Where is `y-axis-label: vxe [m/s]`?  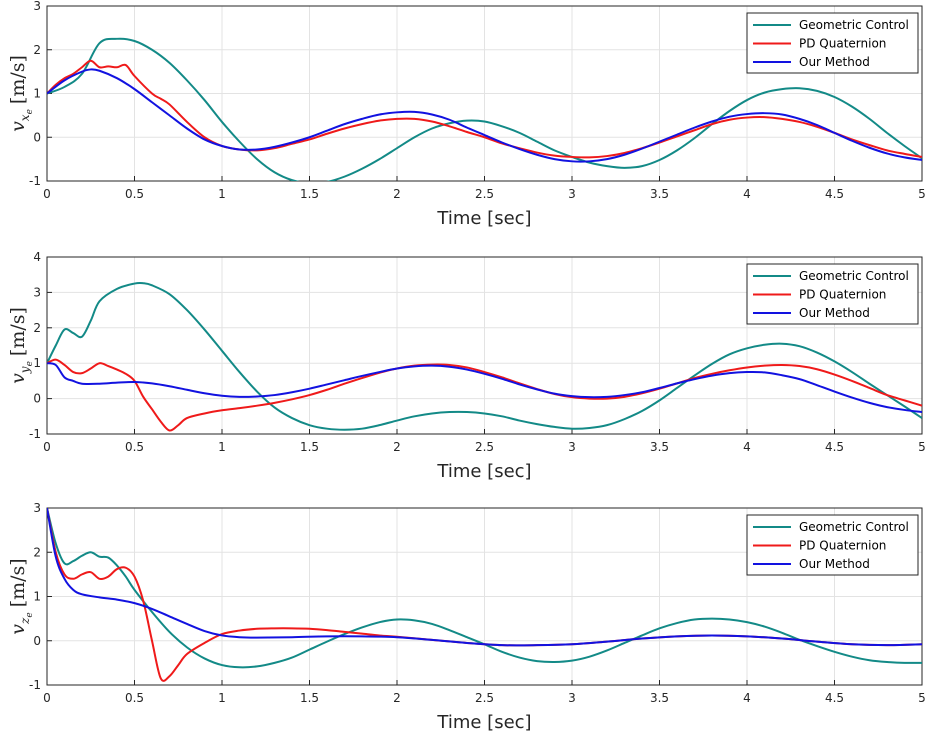
y-axis-label: vxe [m/s] is located at coordinates (21, 93).